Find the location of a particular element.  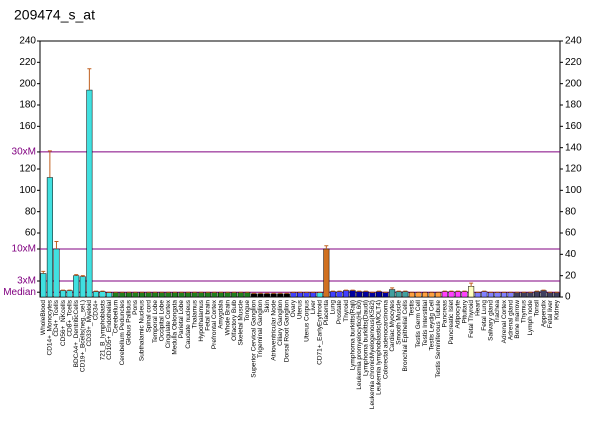

x-tick-label: Skeletal Muscle is located at coordinates (240, 323).